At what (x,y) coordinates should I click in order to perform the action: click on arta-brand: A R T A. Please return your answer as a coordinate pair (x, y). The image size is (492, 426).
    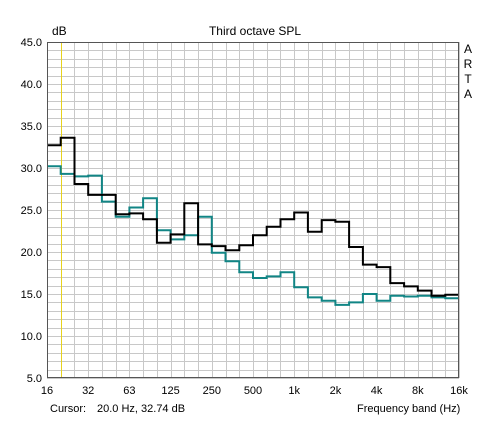
    Looking at the image, I should click on (468, 72).